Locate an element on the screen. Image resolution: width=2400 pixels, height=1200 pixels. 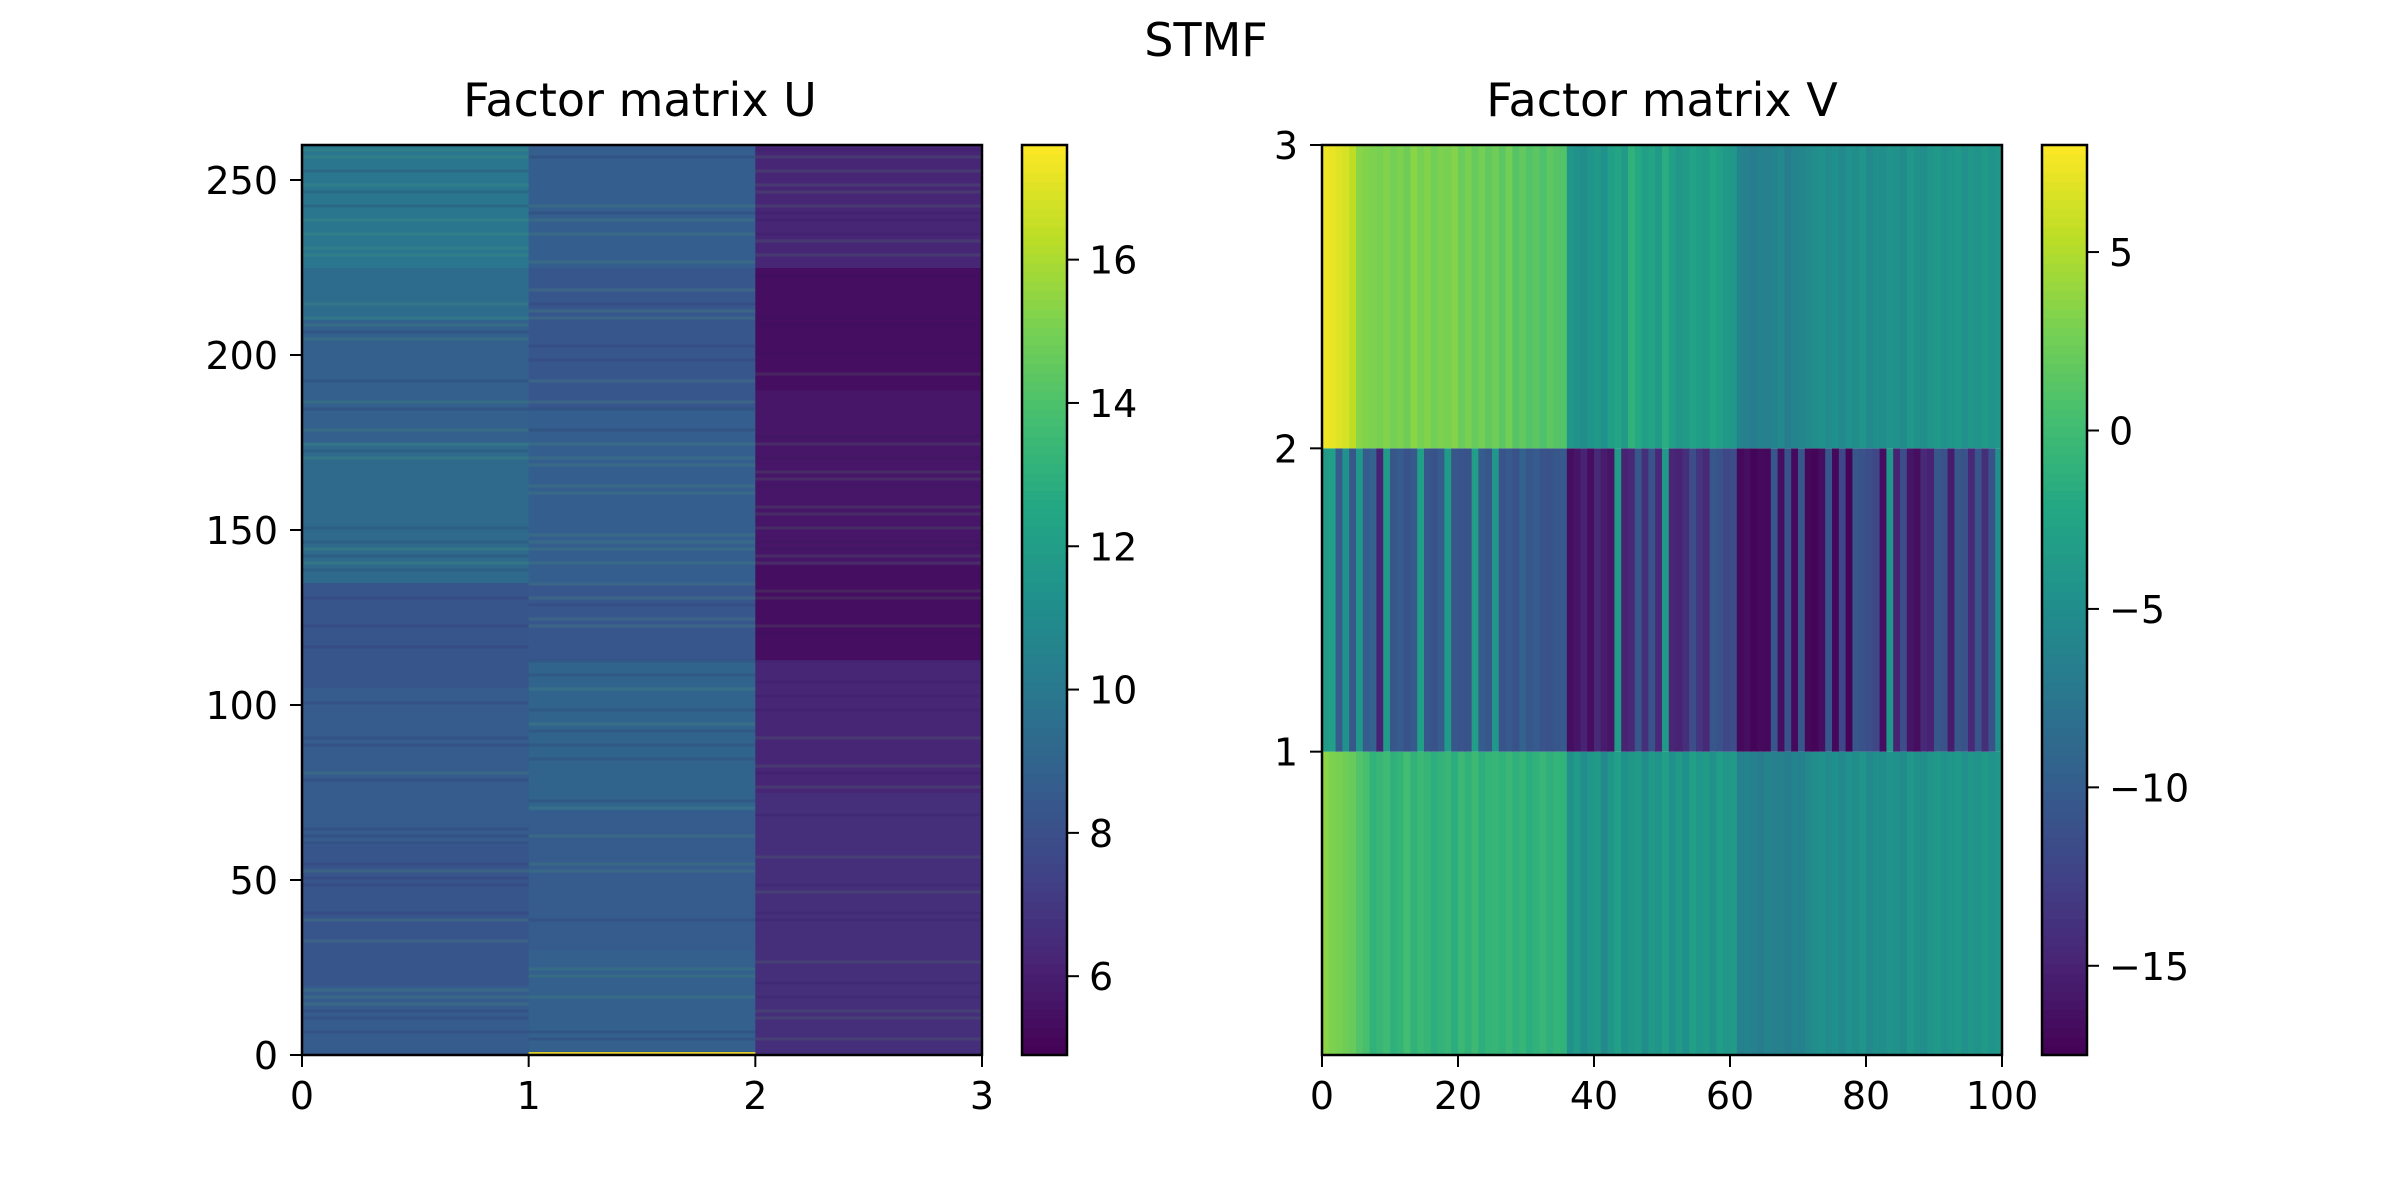
u-y-tick-label: 100 is located at coordinates (241, 706).